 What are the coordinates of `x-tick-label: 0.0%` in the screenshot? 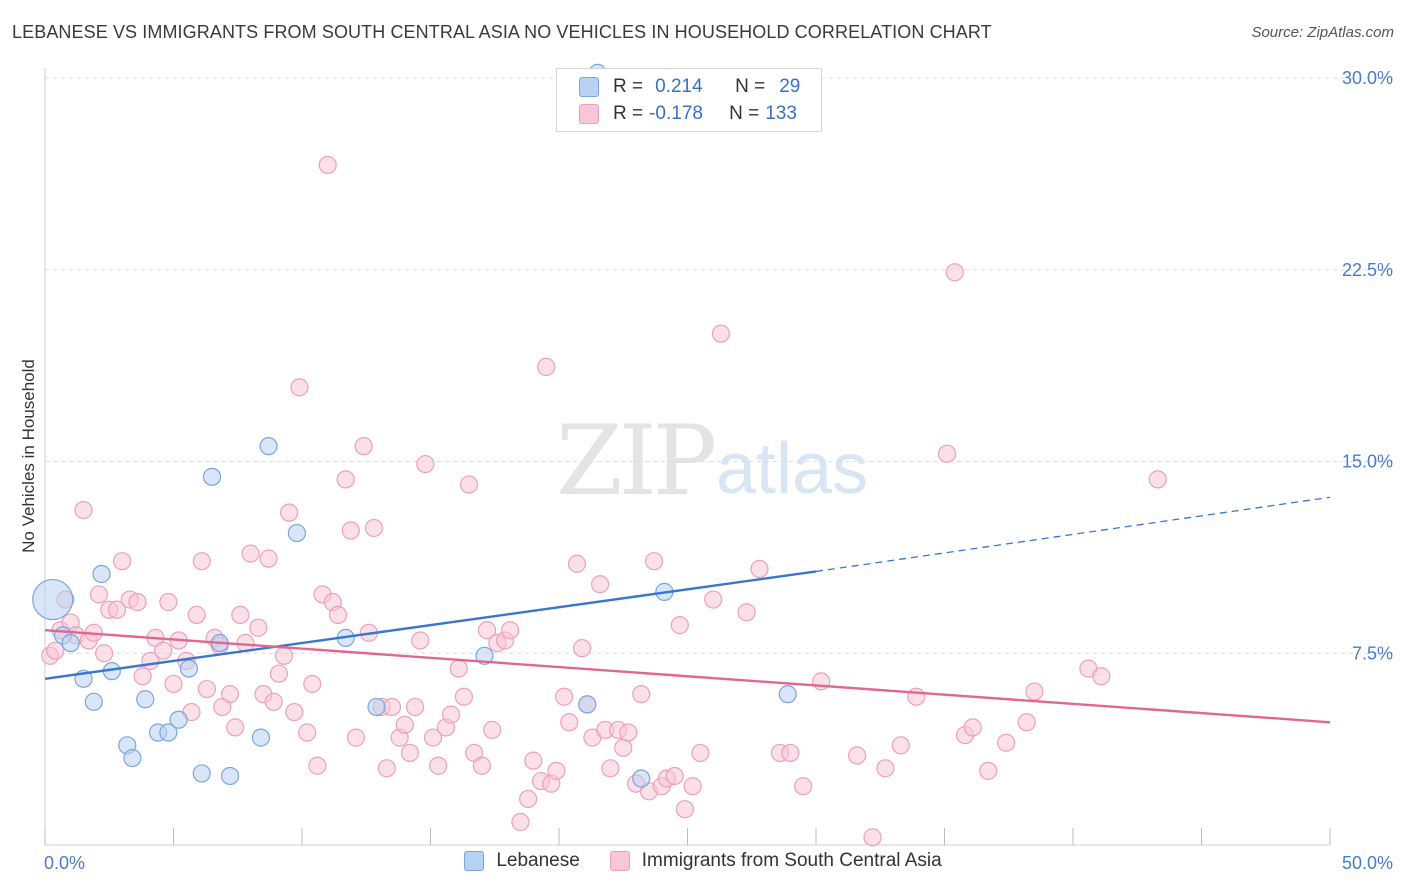 It's located at (64, 863).